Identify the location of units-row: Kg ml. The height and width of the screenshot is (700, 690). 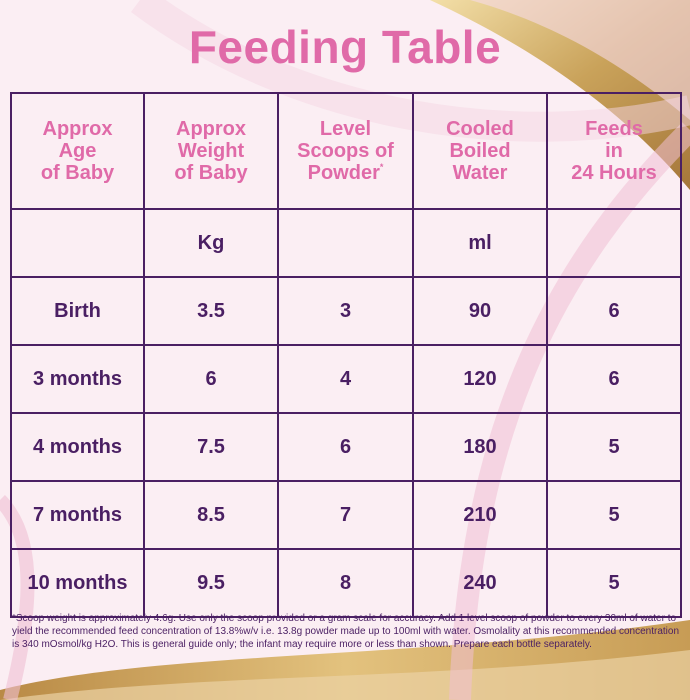
(346, 243).